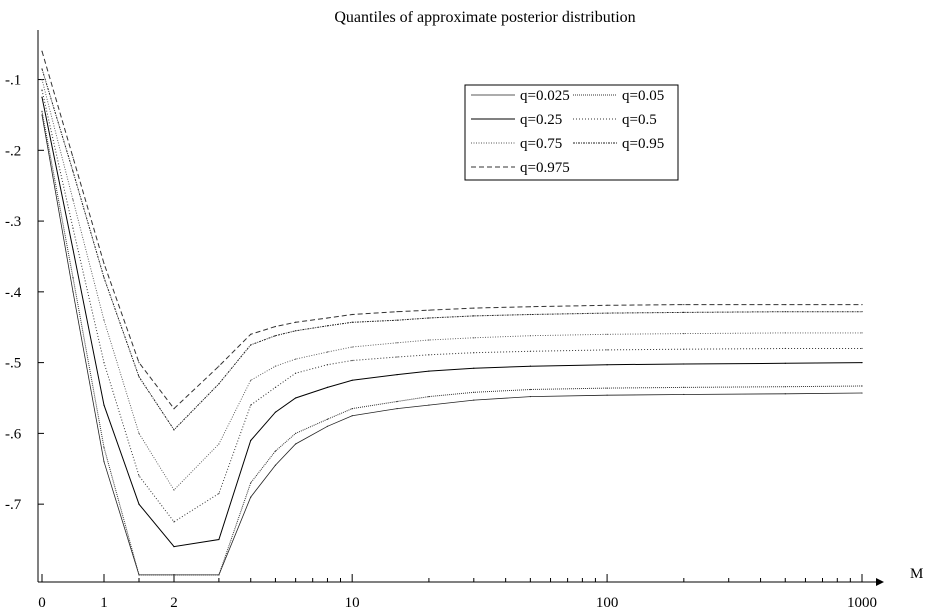  I want to click on legend-label: q=0.75, so click(541, 144).